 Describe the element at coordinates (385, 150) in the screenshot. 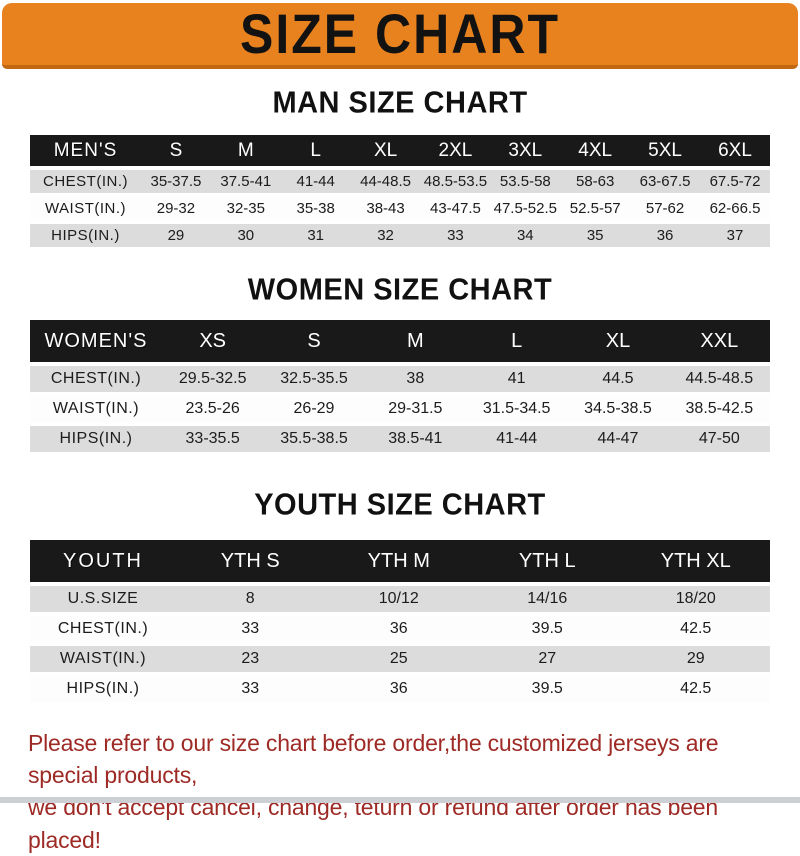

I see `men-column-header: XL` at that location.